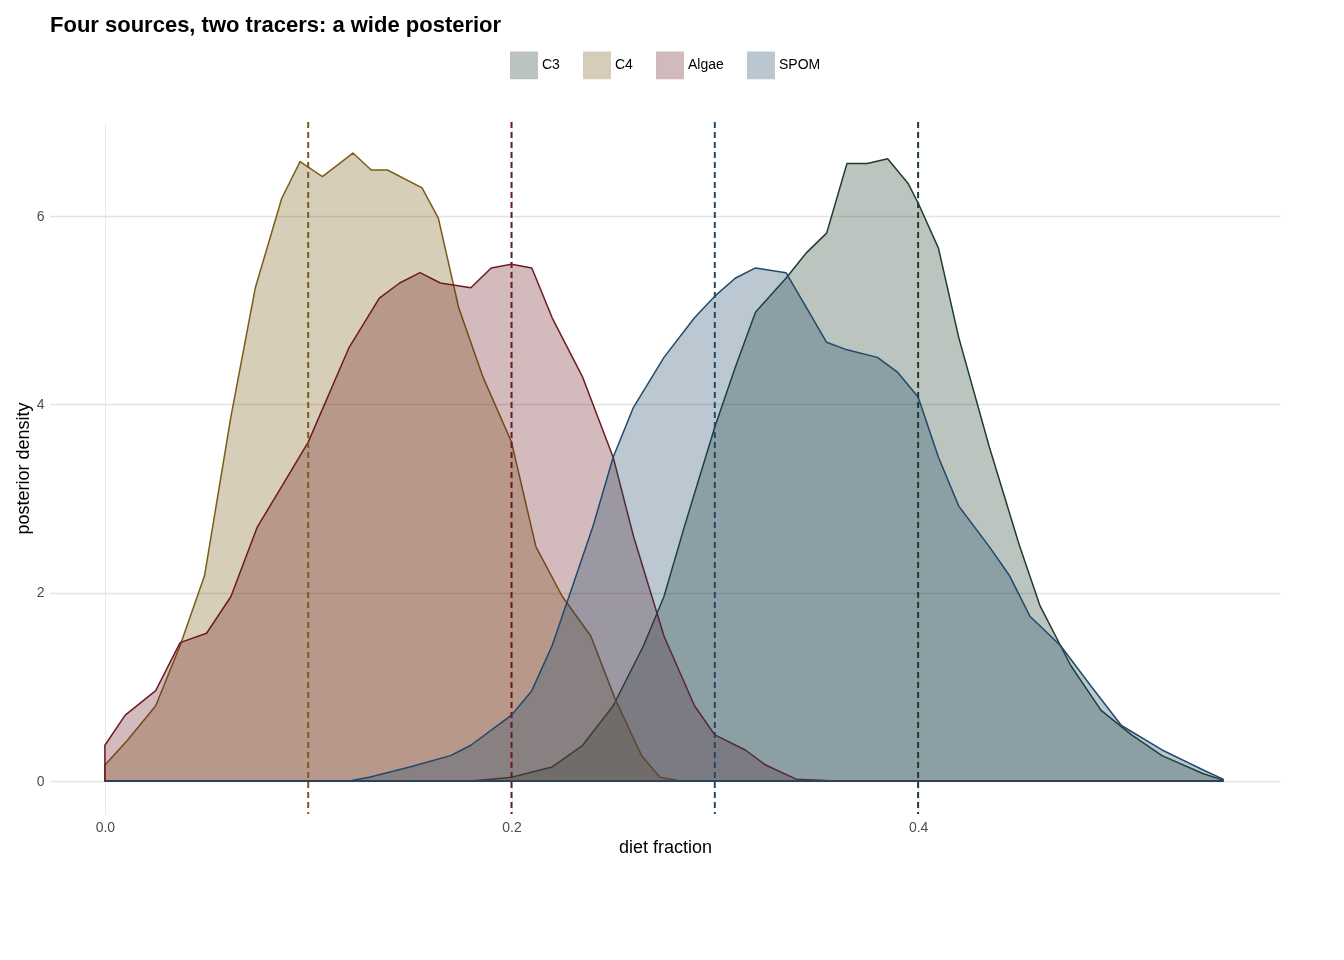 The width and height of the screenshot is (1344, 960). Describe the element at coordinates (22, 468) in the screenshot. I see `y-axis-title: posterior density` at that location.